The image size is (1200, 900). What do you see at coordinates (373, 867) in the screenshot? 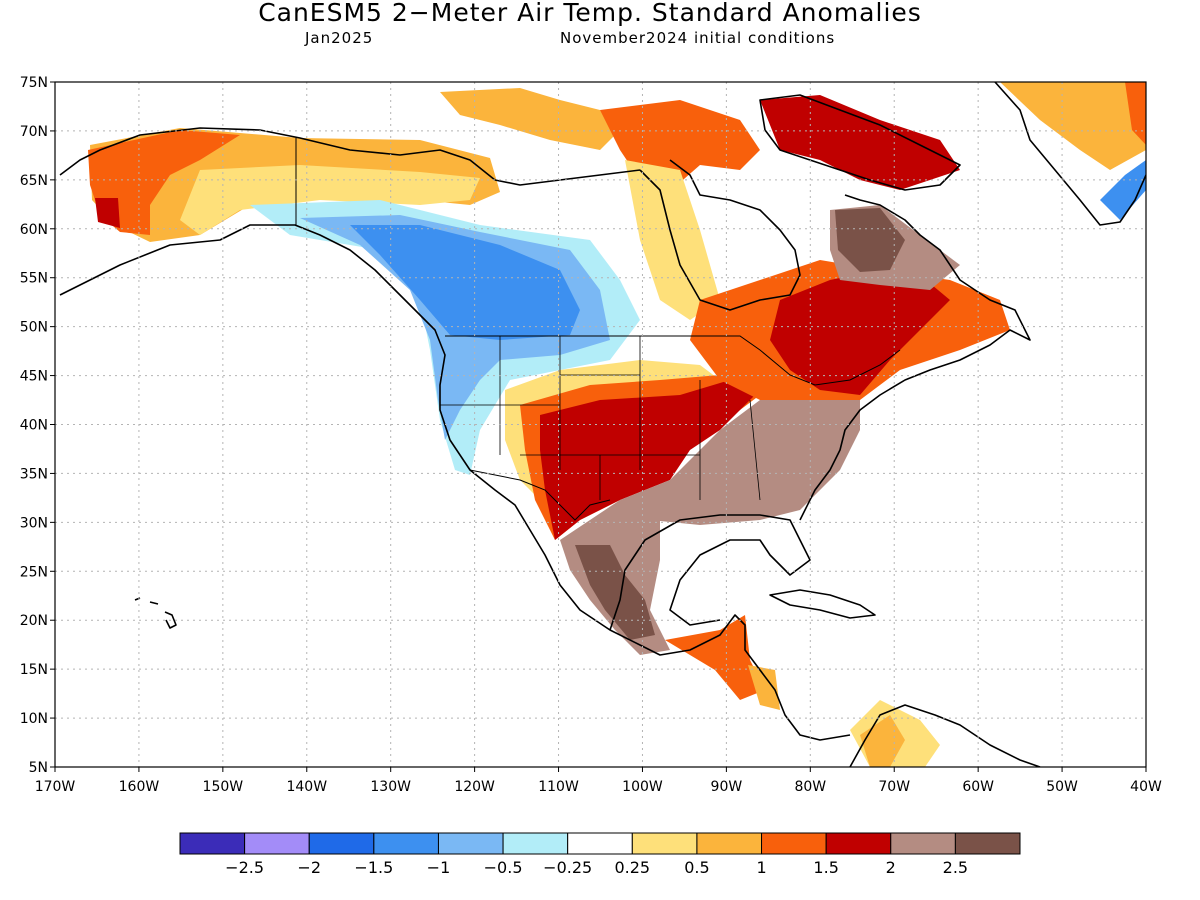
I see `legend-label: −1.5` at bounding box center [373, 867].